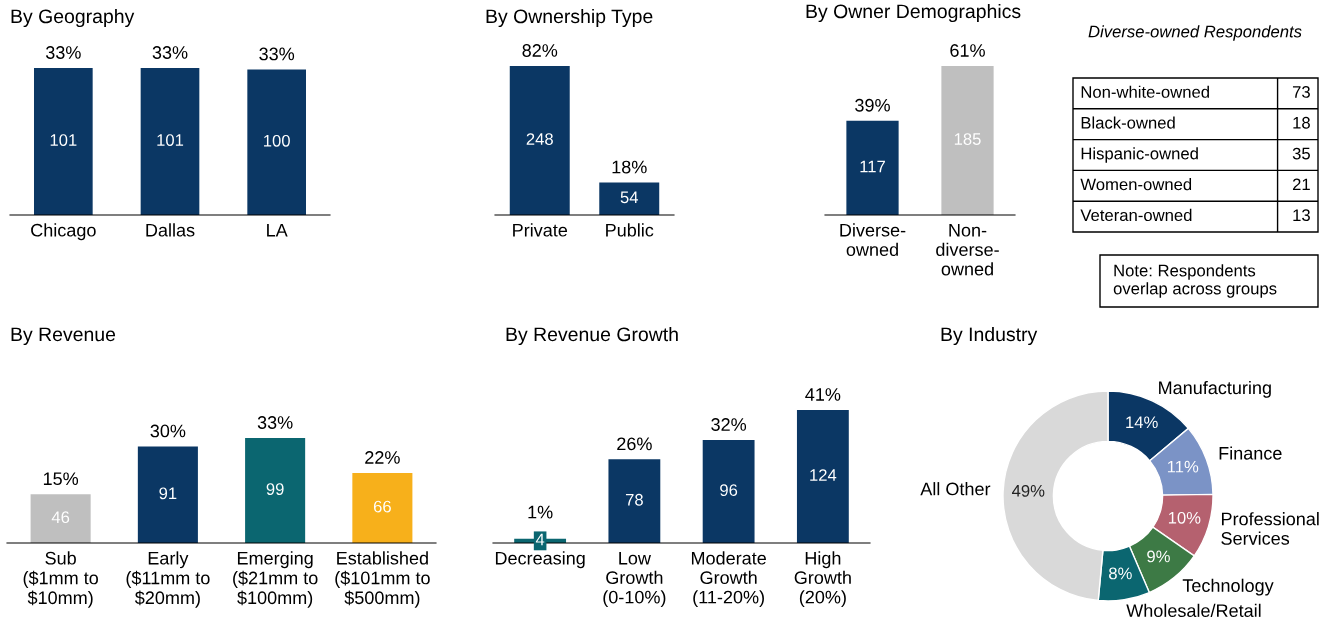 This screenshot has height=626, width=1331. I want to click on data-label: 18, so click(1301, 122).